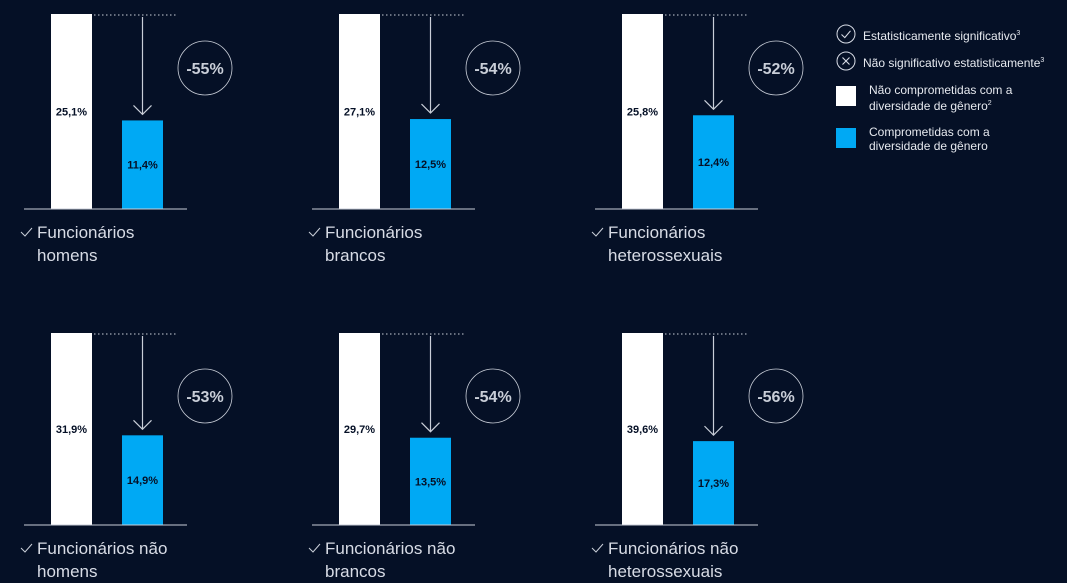 This screenshot has width=1067, height=583. Describe the element at coordinates (390, 548) in the screenshot. I see `panel-5-label-line1: Funcionários não` at that location.